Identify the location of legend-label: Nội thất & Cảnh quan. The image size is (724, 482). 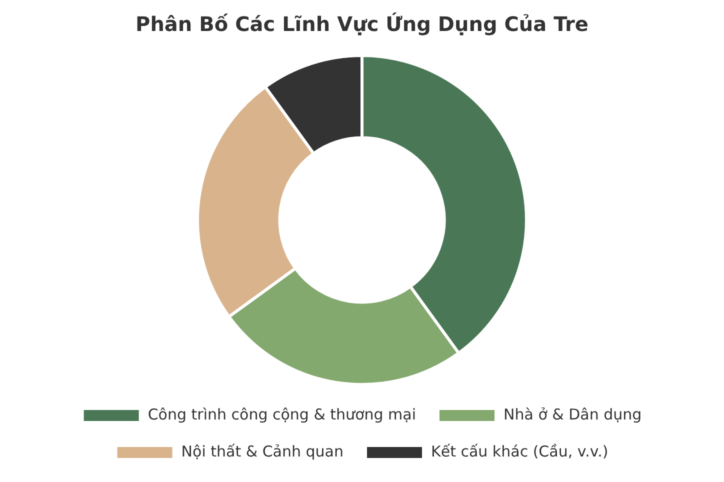
(262, 451).